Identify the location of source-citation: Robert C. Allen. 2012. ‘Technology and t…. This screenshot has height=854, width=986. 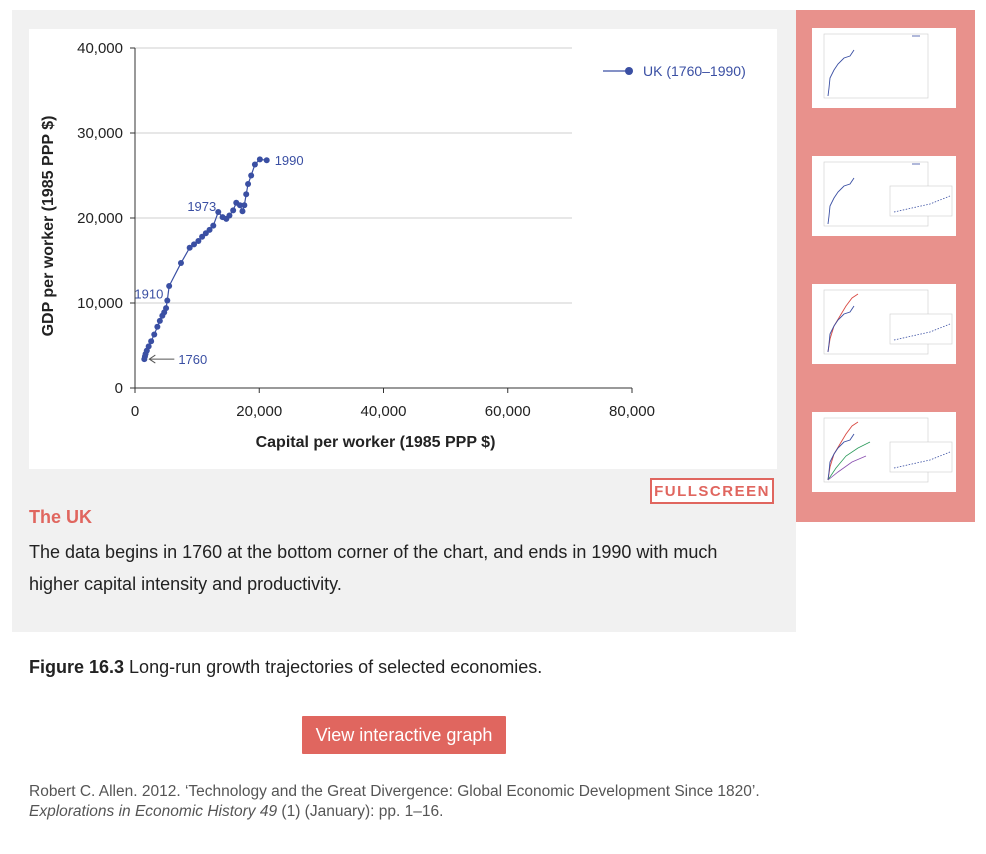
(409, 802).